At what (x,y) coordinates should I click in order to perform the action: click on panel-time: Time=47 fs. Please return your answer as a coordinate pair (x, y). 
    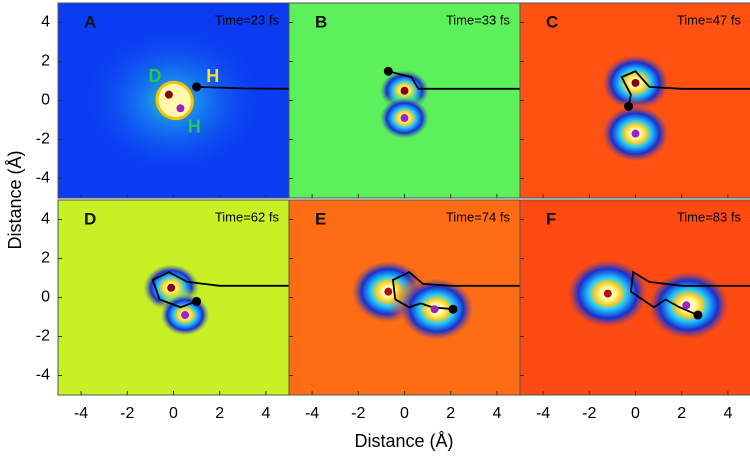
    Looking at the image, I should click on (709, 19).